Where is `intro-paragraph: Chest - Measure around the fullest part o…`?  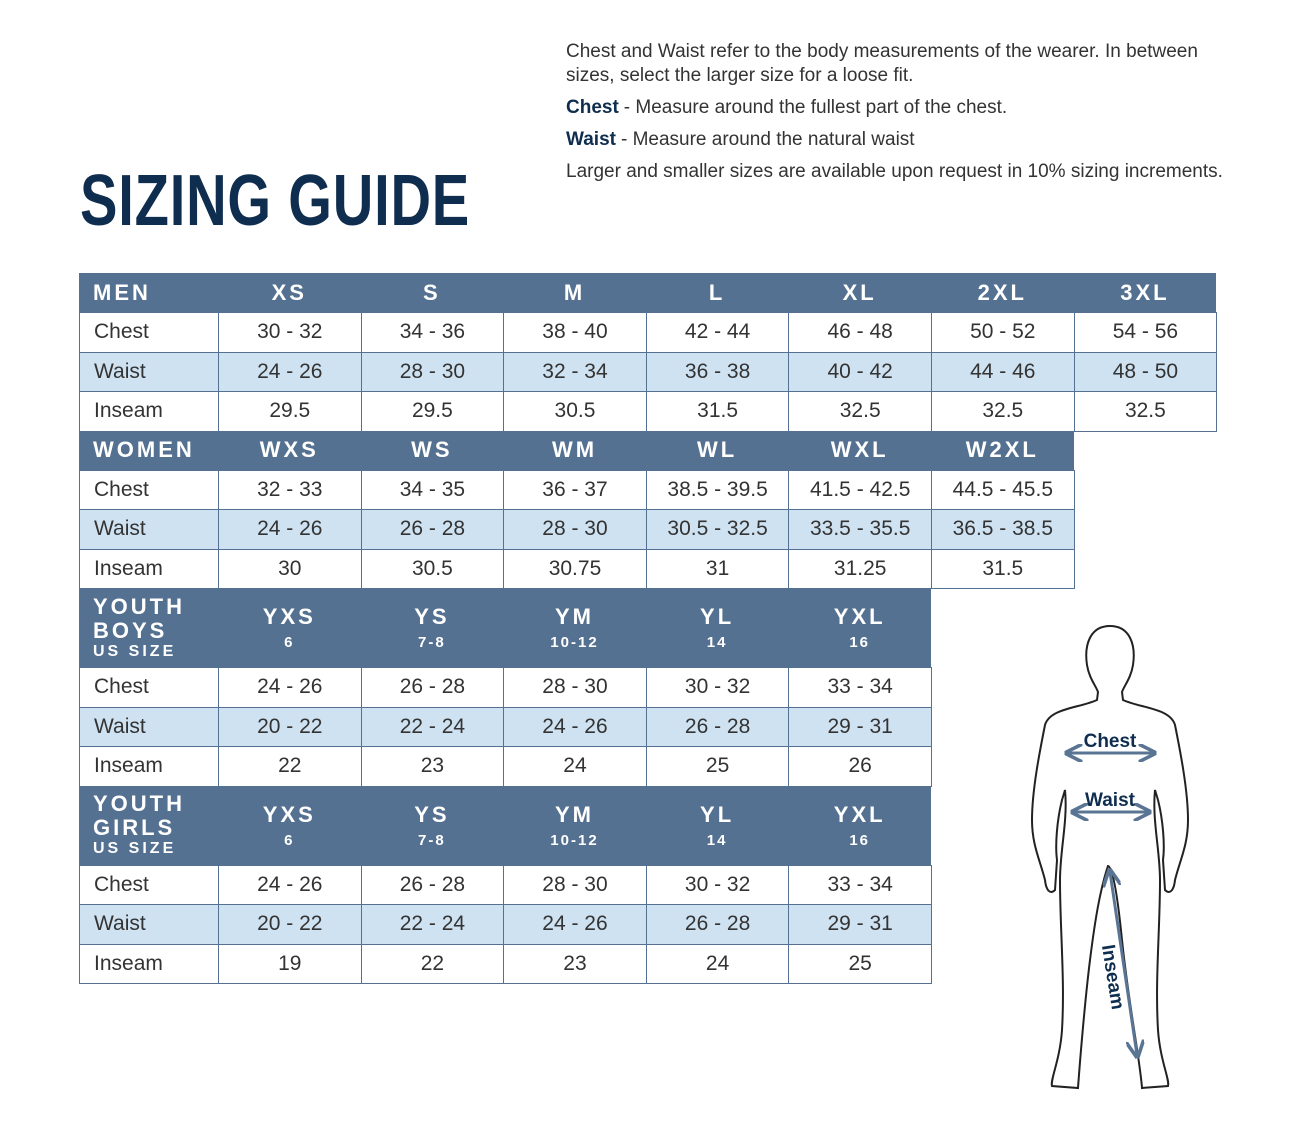 intro-paragraph: Chest - Measure around the fullest part o… is located at coordinates (901, 108).